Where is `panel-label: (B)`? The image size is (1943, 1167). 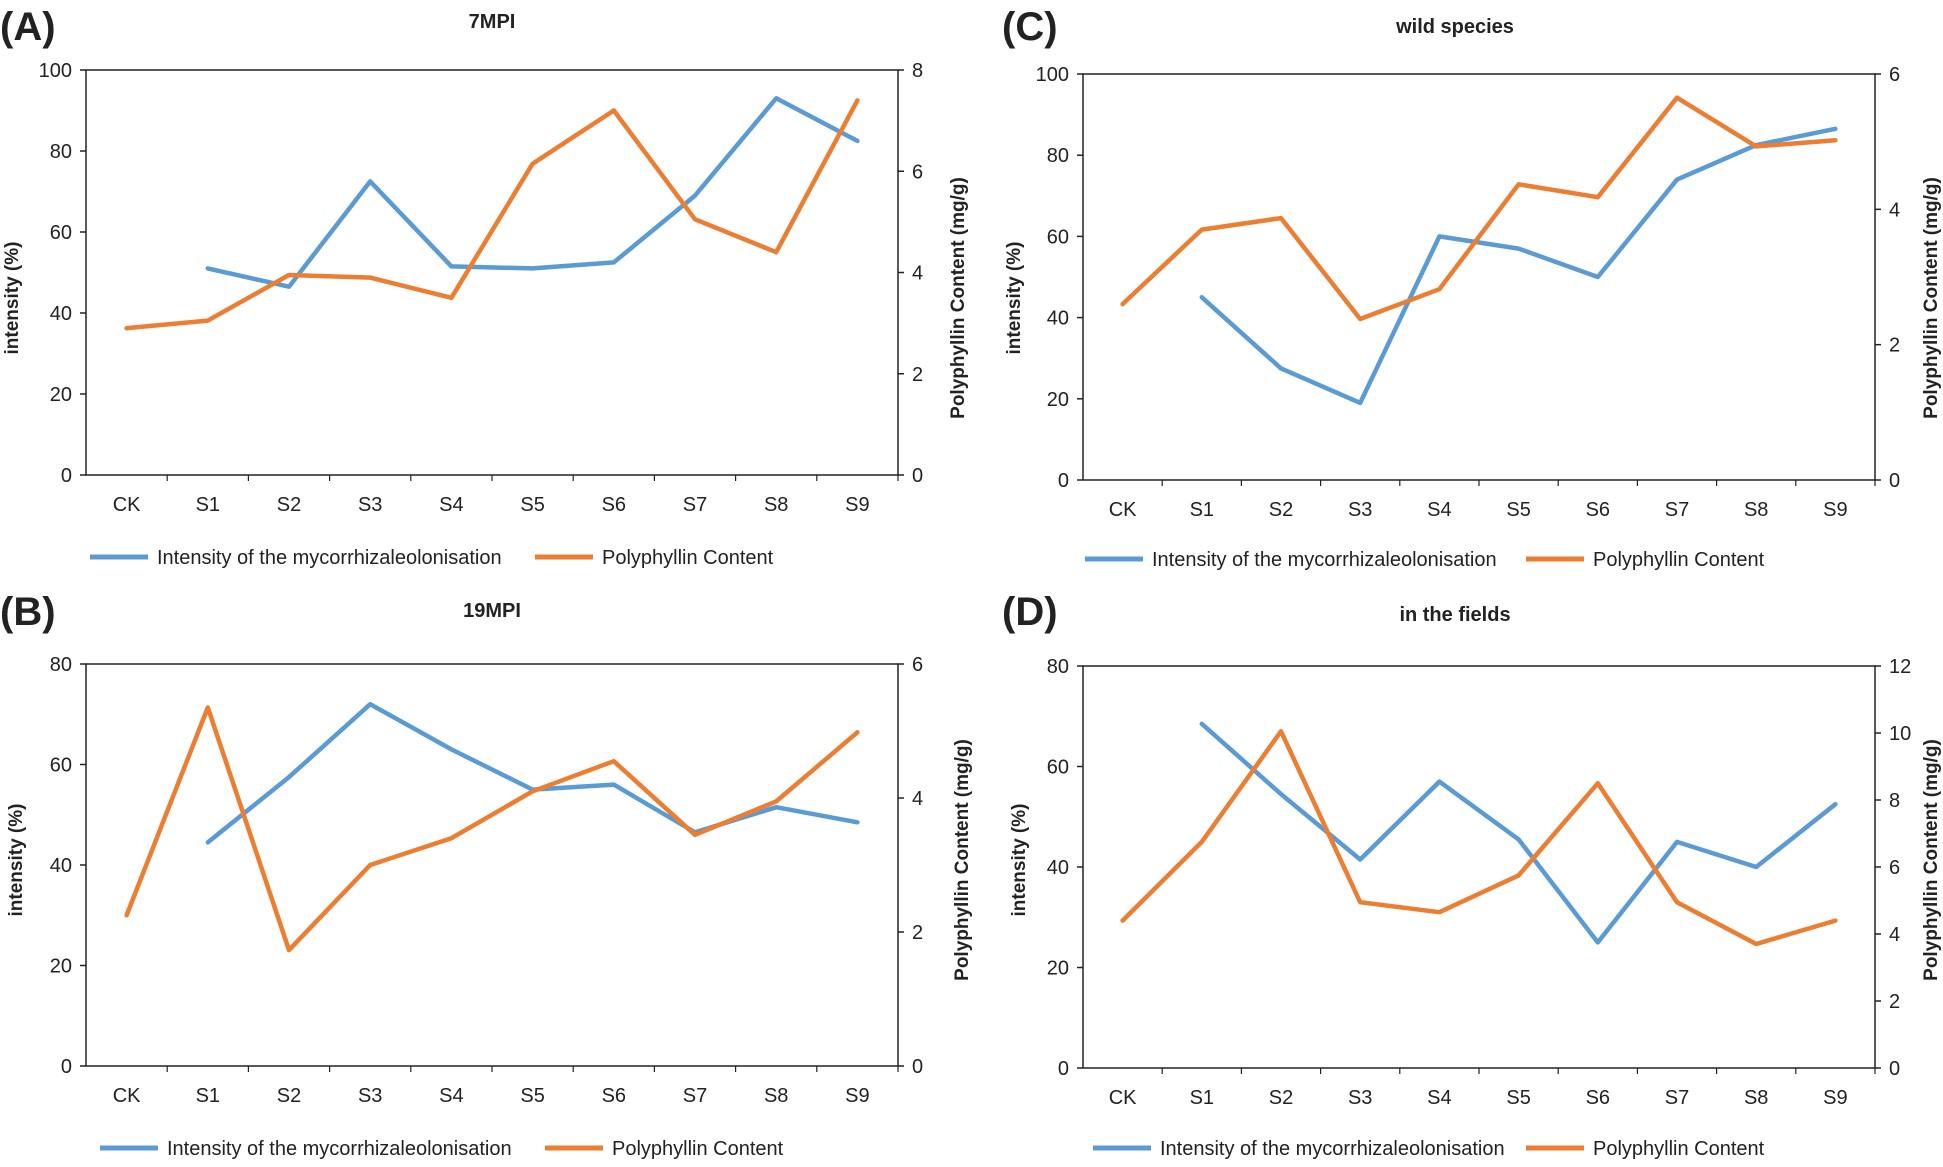
panel-label: (B) is located at coordinates (28, 612).